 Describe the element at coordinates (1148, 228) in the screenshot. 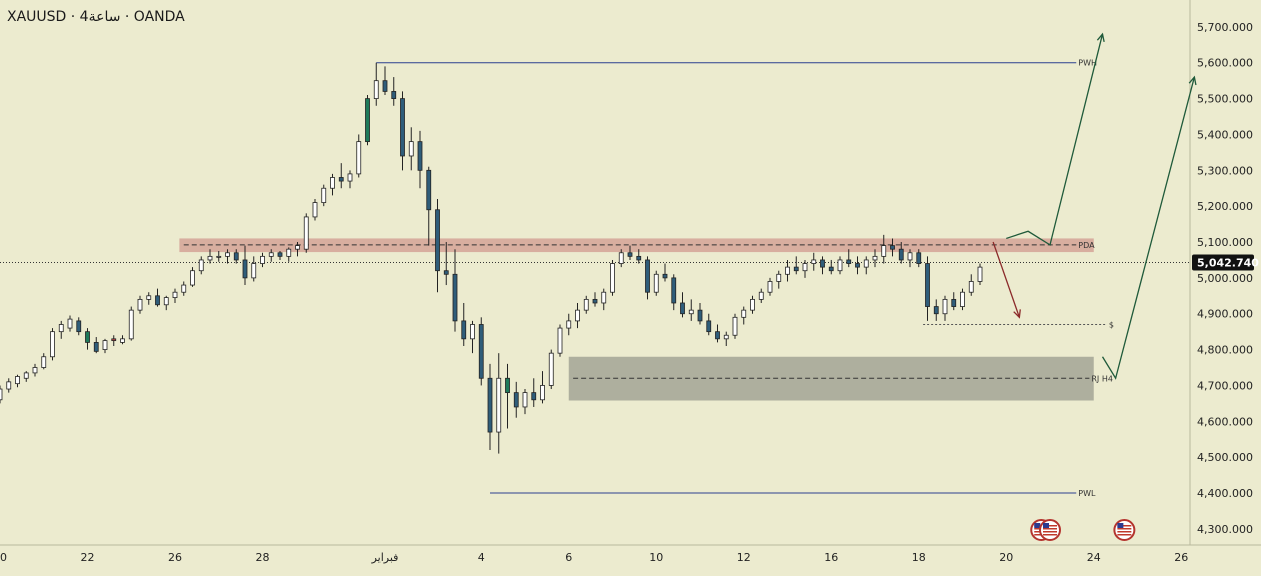

I see `bullish-2-arrow-path` at that location.